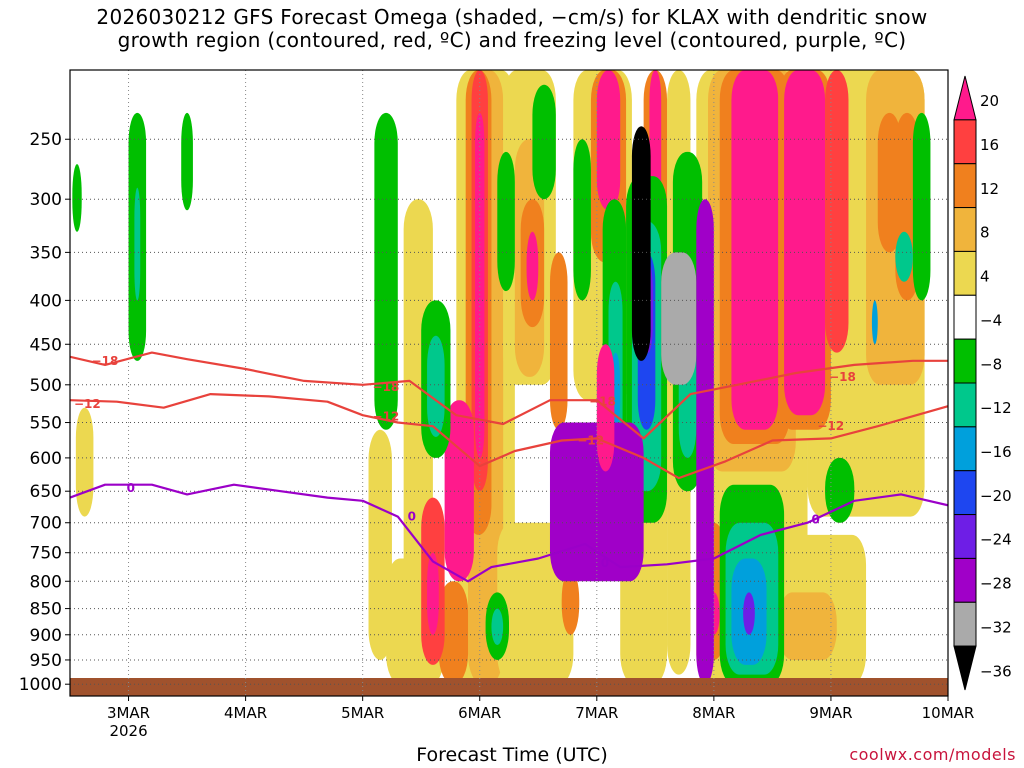 This screenshot has height=768, width=1024. What do you see at coordinates (509, 436) in the screenshot?
I see `contour-dgz_bot` at bounding box center [509, 436].